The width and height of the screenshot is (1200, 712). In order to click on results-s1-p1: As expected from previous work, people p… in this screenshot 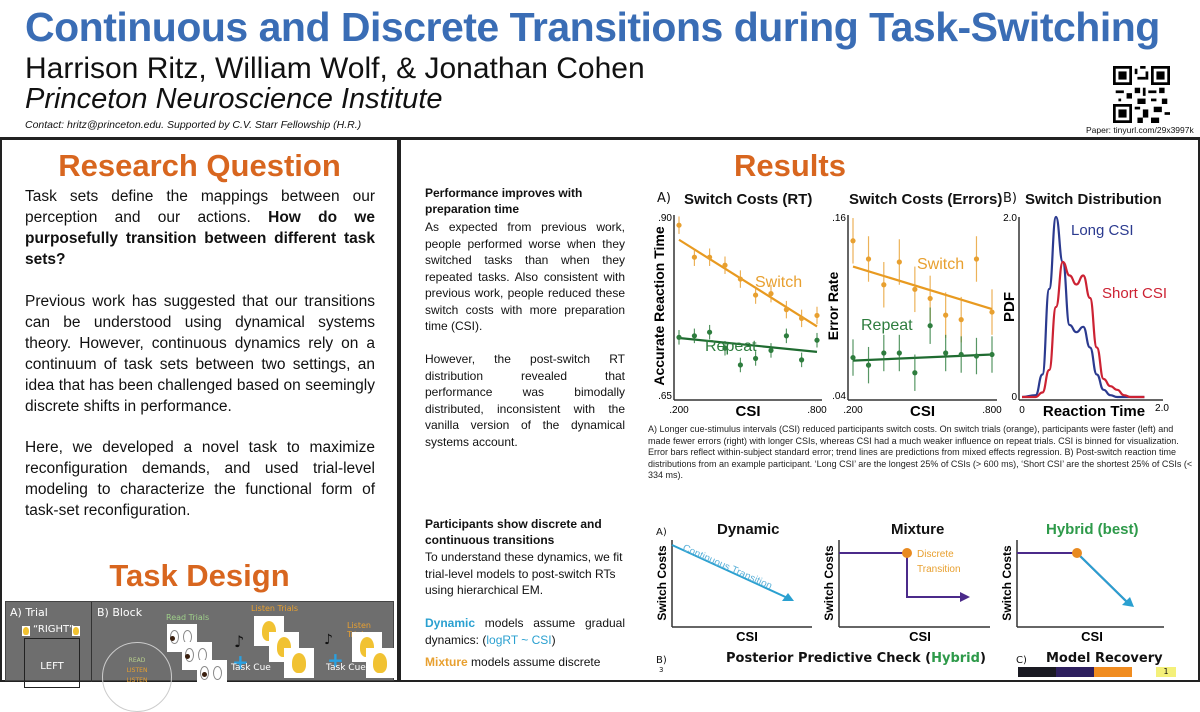, I will do `click(525, 276)`.